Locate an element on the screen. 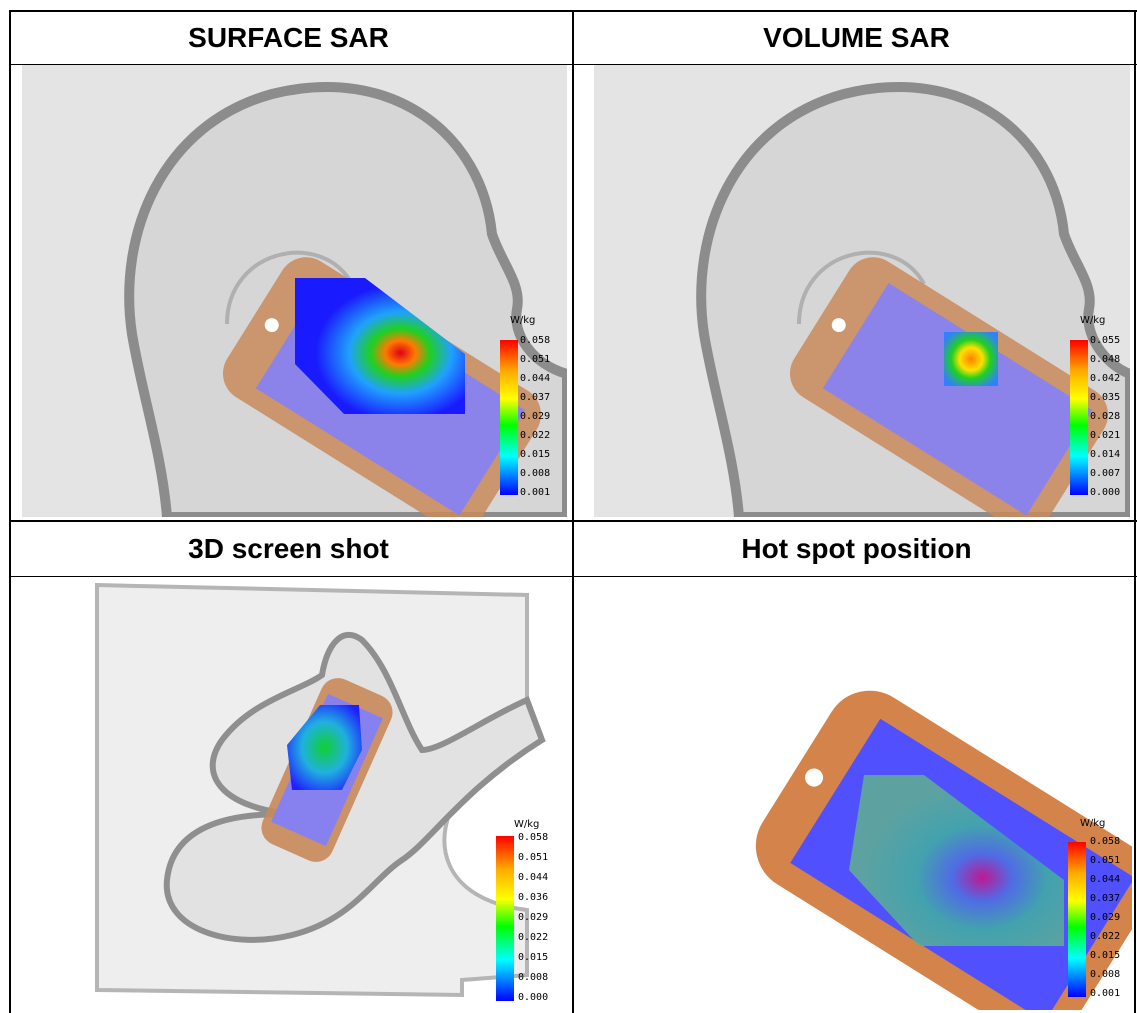 This screenshot has width=1137, height=1013. table-divider-row3 is located at coordinates (573, 576).